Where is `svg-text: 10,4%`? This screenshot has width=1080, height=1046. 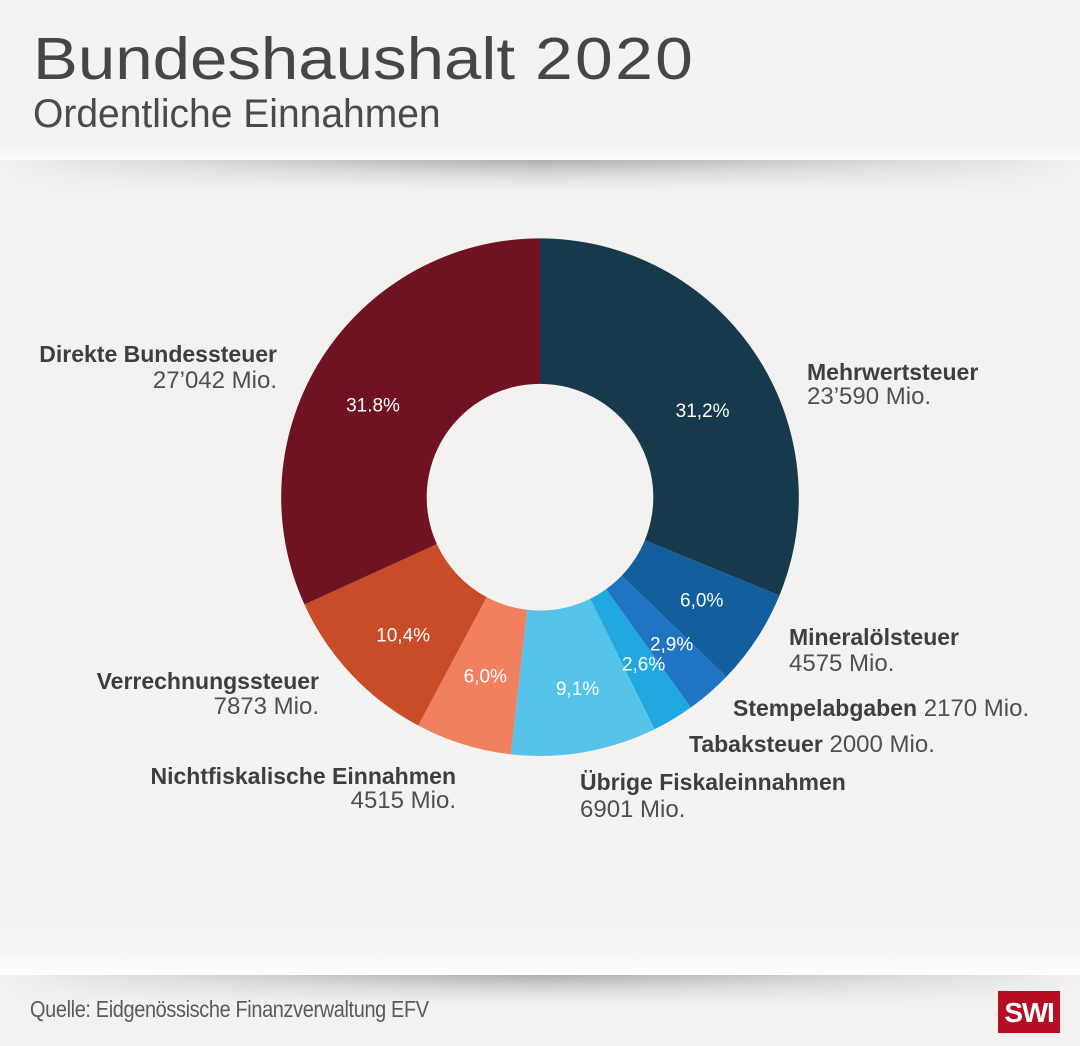
svg-text: 10,4% is located at coordinates (403, 635).